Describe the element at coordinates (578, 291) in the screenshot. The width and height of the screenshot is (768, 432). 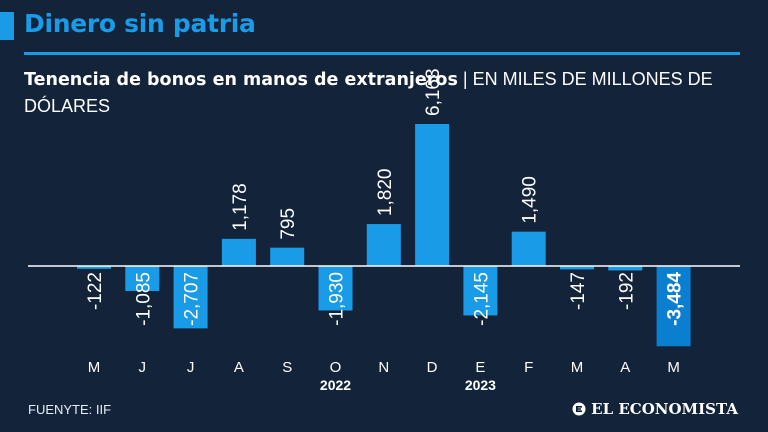
I see `value-label-11: -147` at that location.